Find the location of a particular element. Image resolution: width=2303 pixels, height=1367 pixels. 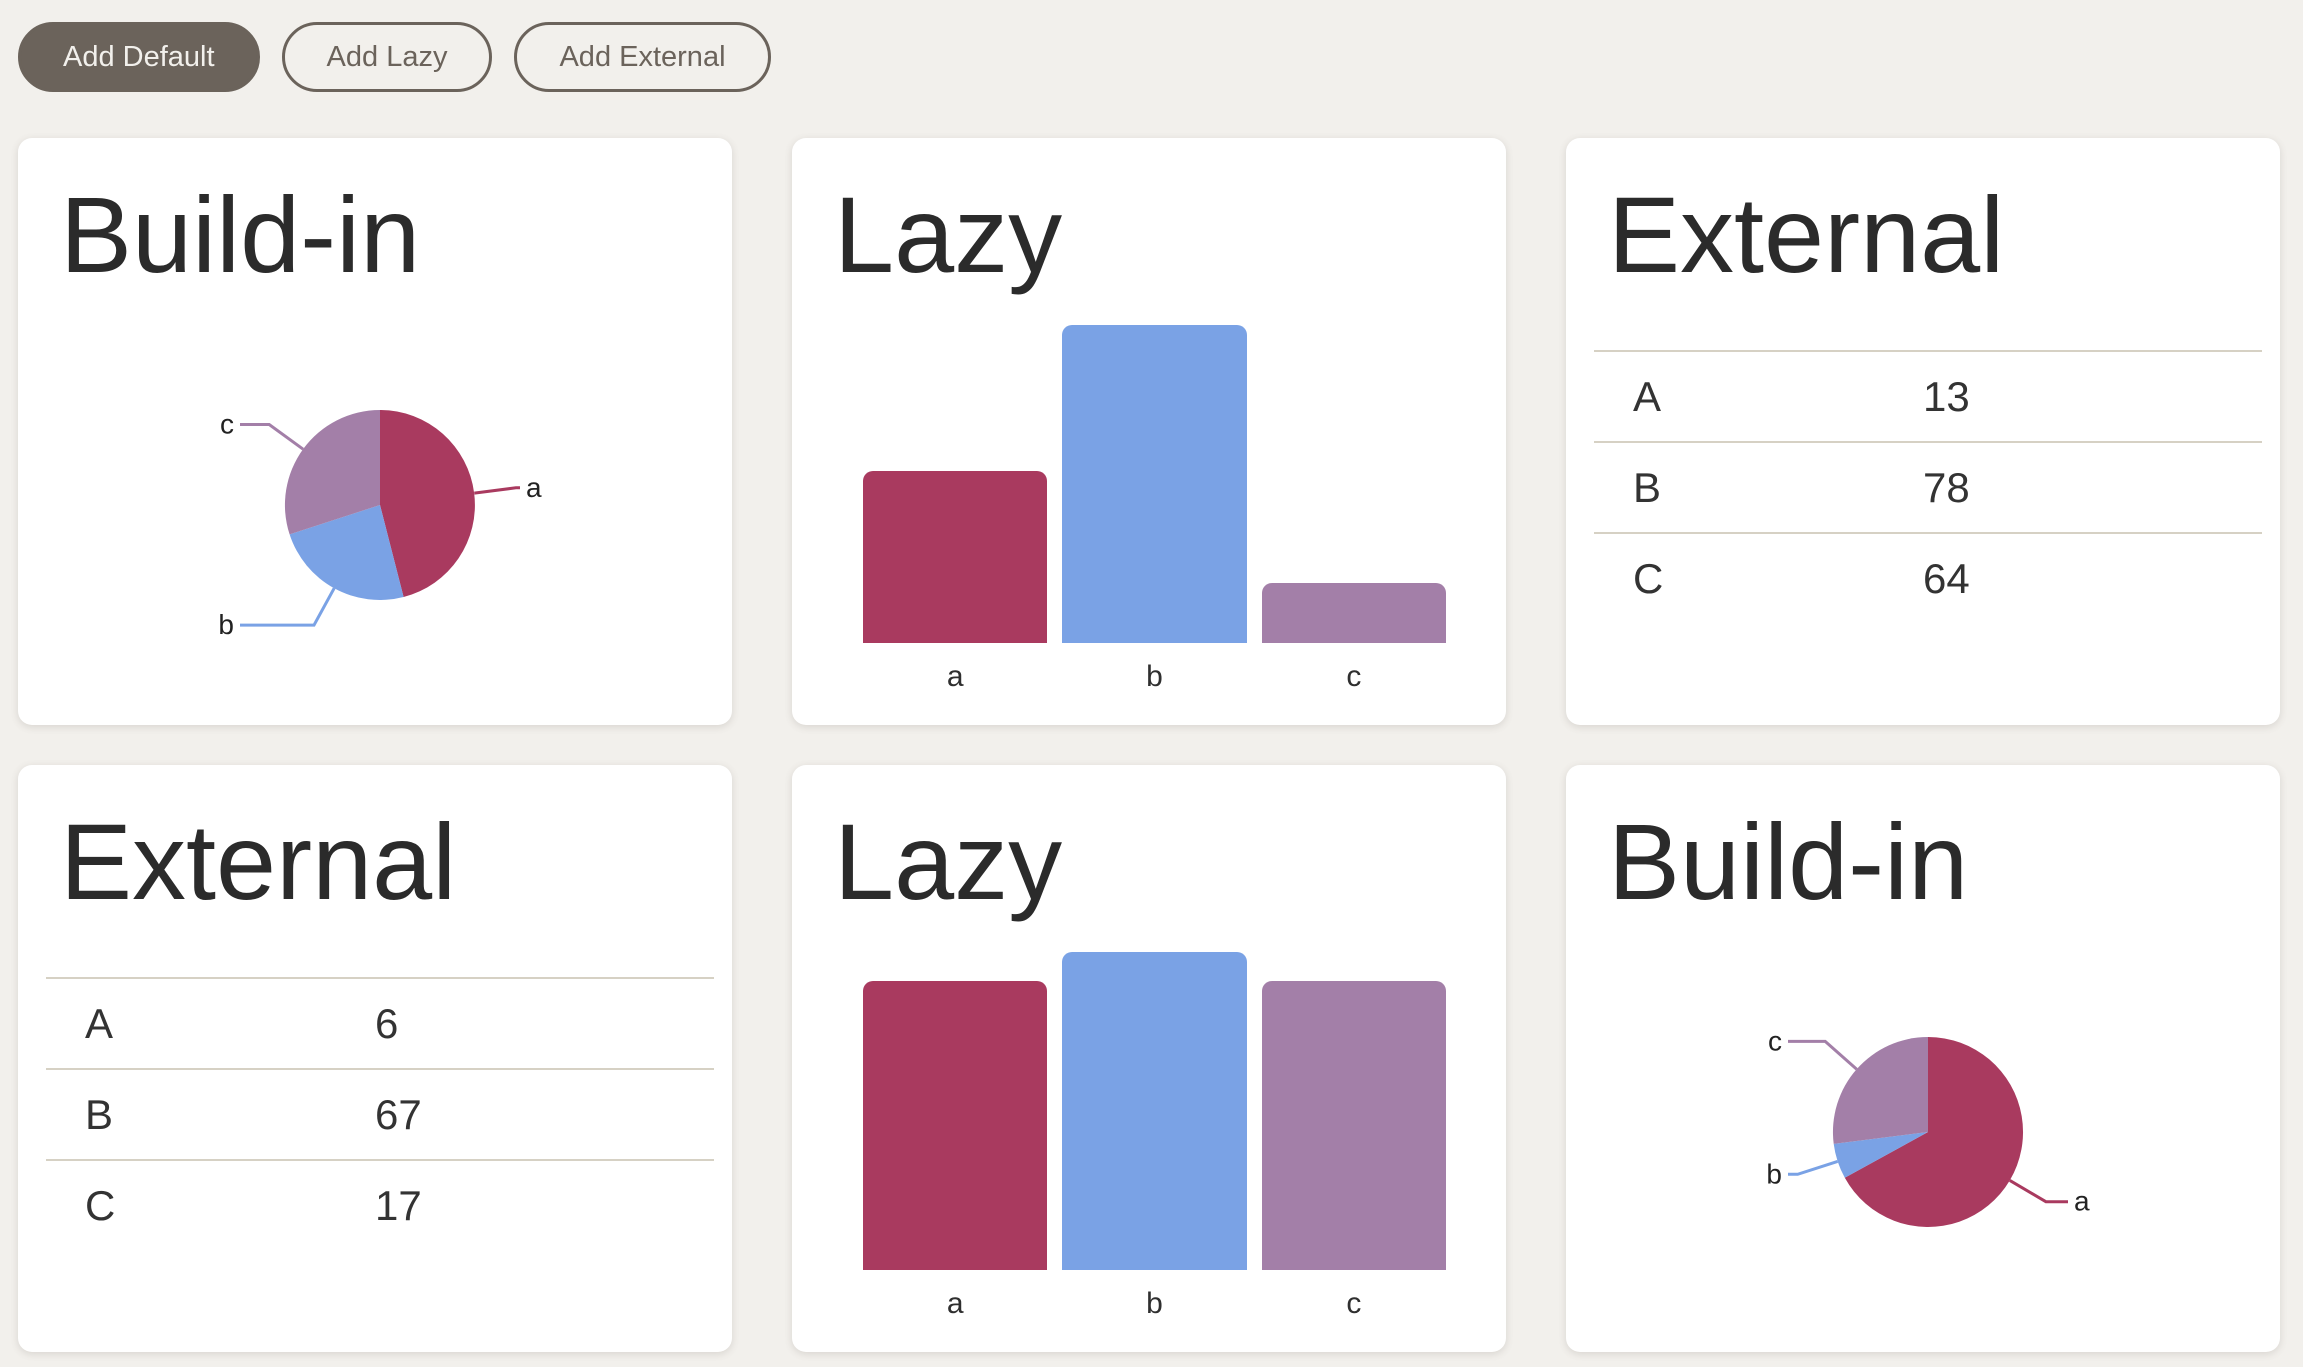

data-table: A 13 B 78 C 64 is located at coordinates (1928, 486).